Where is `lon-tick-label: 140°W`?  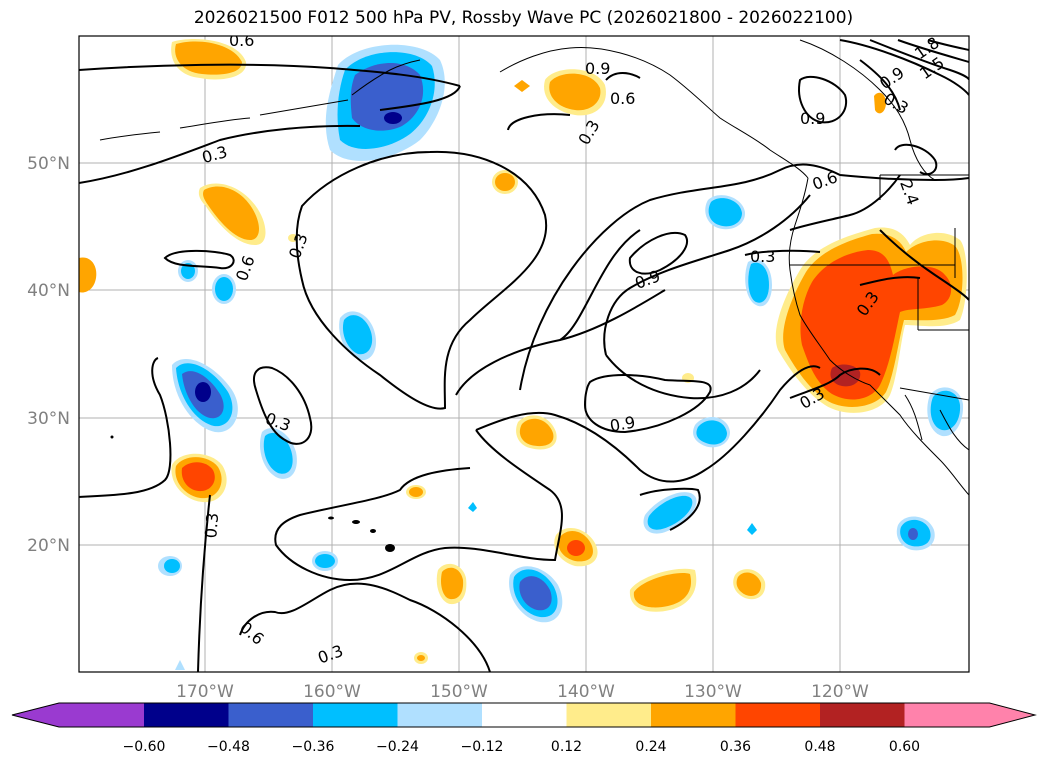
lon-tick-label: 140°W is located at coordinates (586, 692).